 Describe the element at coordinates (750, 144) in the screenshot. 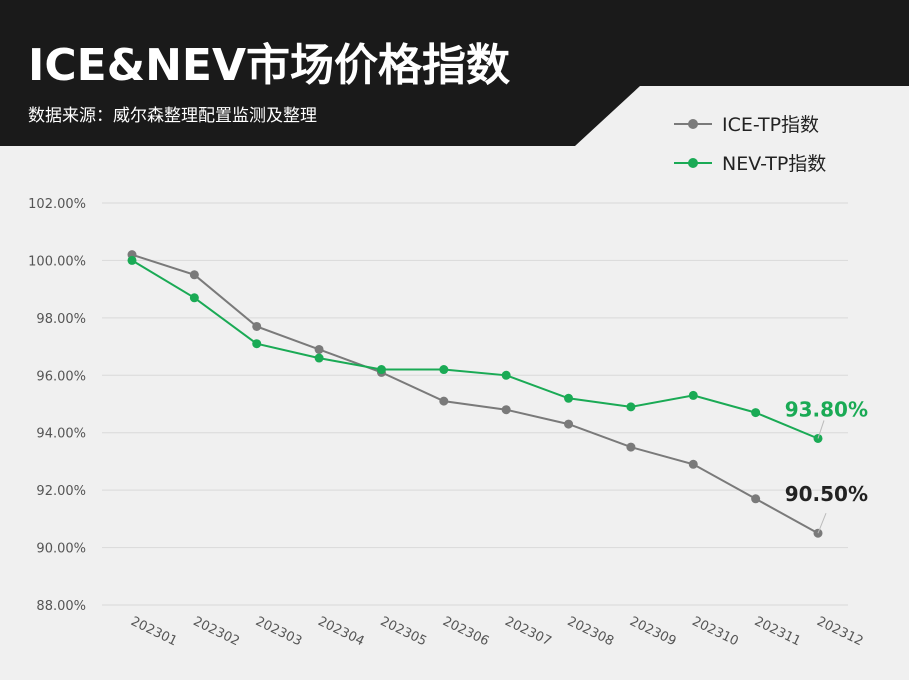

I see `legend: ICE-TP指数 NEV-TP指数` at that location.